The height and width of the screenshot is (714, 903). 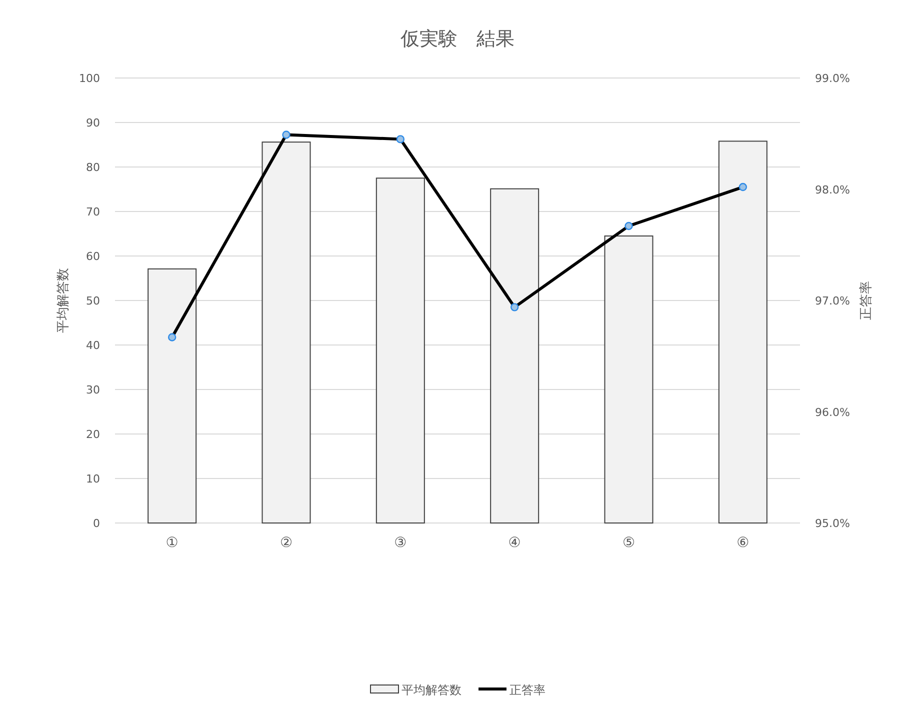 I want to click on y2-axis-title: 正答率, so click(x=866, y=300).